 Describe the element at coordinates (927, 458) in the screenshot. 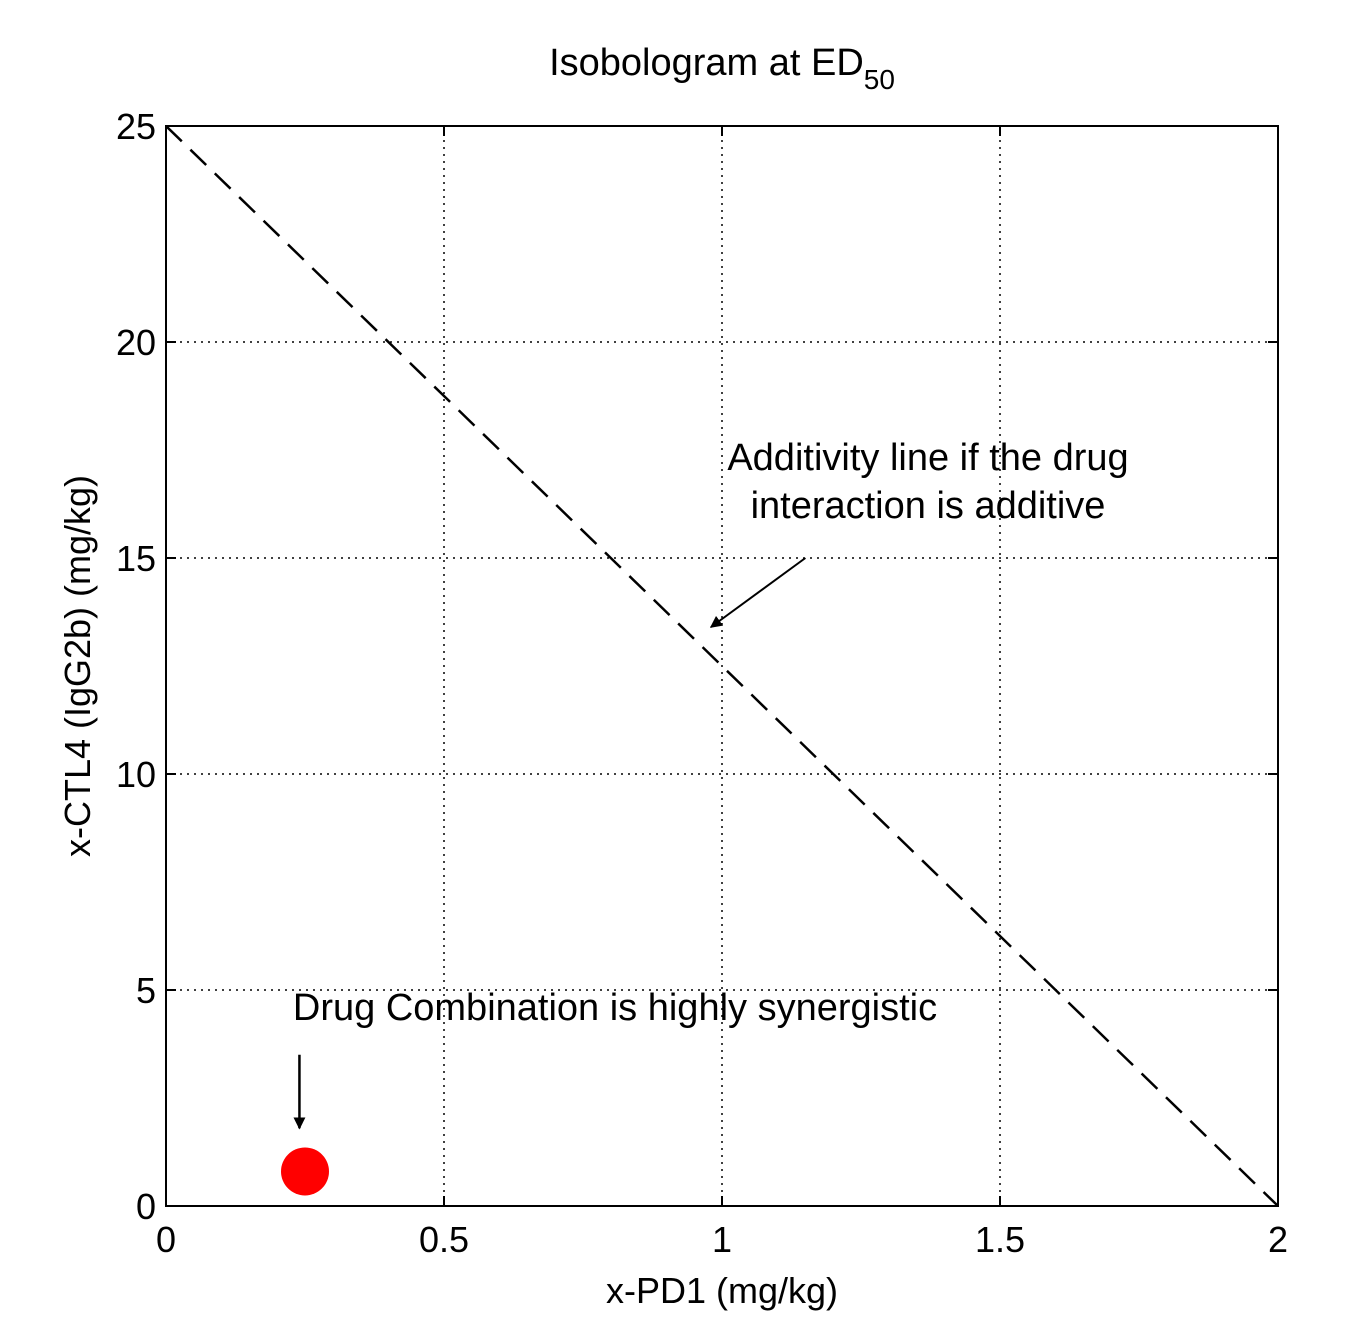

I see `additivity-annotation-line: Additivity line if the drug` at that location.